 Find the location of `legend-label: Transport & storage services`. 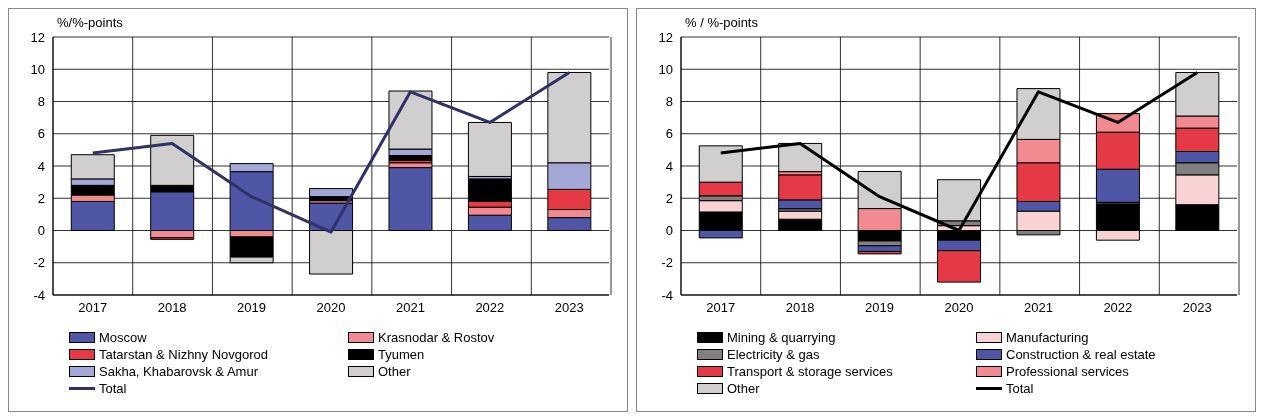

legend-label: Transport & storage services is located at coordinates (810, 371).